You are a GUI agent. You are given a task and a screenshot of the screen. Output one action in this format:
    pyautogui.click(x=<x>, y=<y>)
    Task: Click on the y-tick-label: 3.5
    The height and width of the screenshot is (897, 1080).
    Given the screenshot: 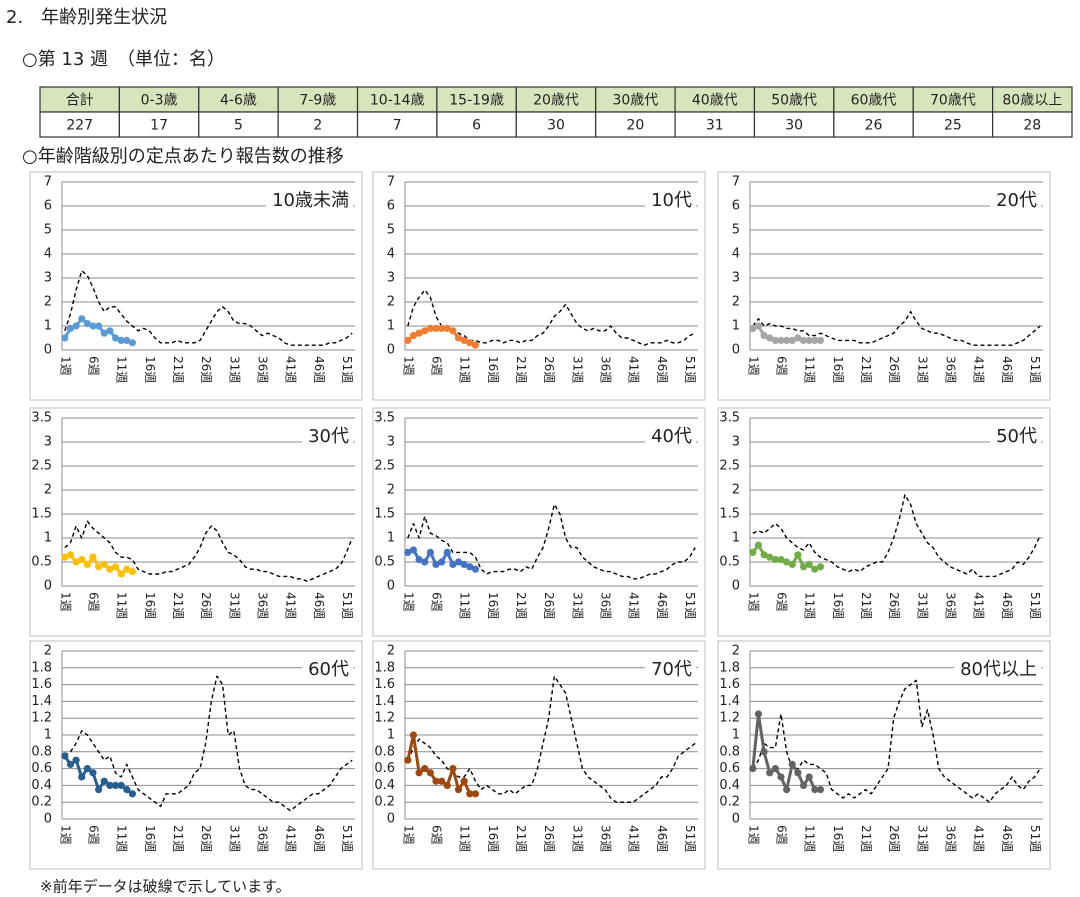 What is the action you would take?
    pyautogui.click(x=41, y=418)
    